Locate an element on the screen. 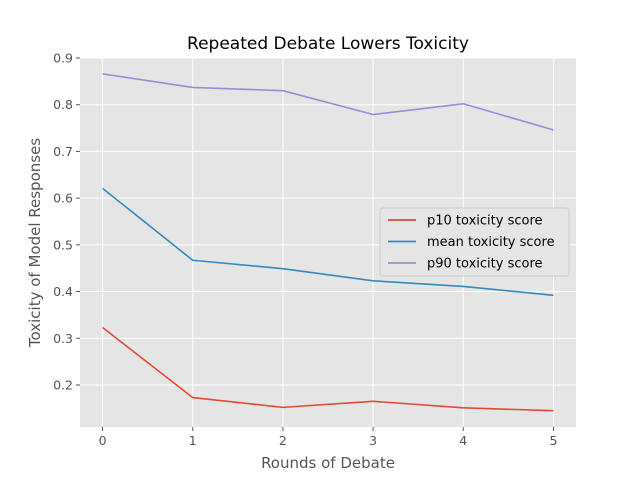 This screenshot has height=480, width=640. x-tick-label: 3 is located at coordinates (373, 440).